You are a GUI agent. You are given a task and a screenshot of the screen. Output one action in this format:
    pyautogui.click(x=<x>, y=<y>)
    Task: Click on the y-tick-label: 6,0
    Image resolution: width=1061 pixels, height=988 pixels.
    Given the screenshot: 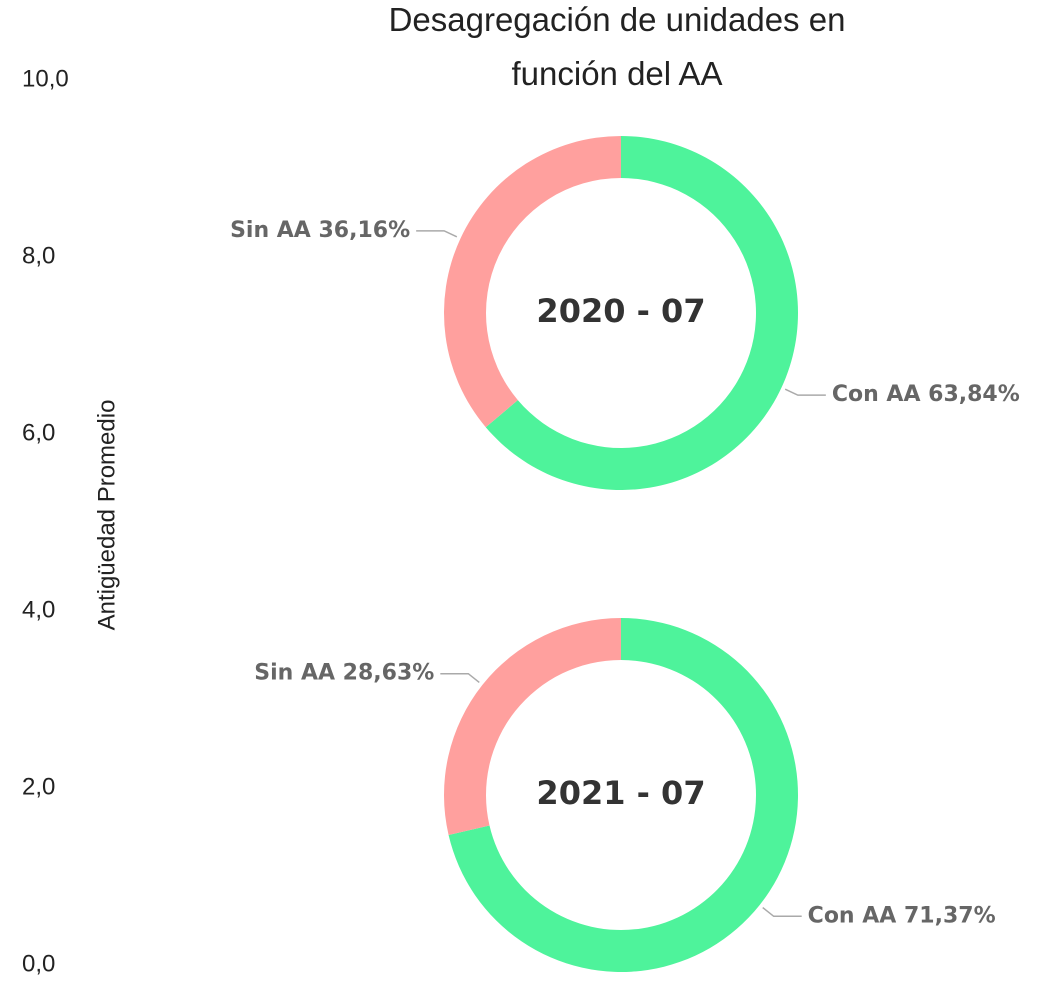 What is the action you would take?
    pyautogui.click(x=38, y=432)
    